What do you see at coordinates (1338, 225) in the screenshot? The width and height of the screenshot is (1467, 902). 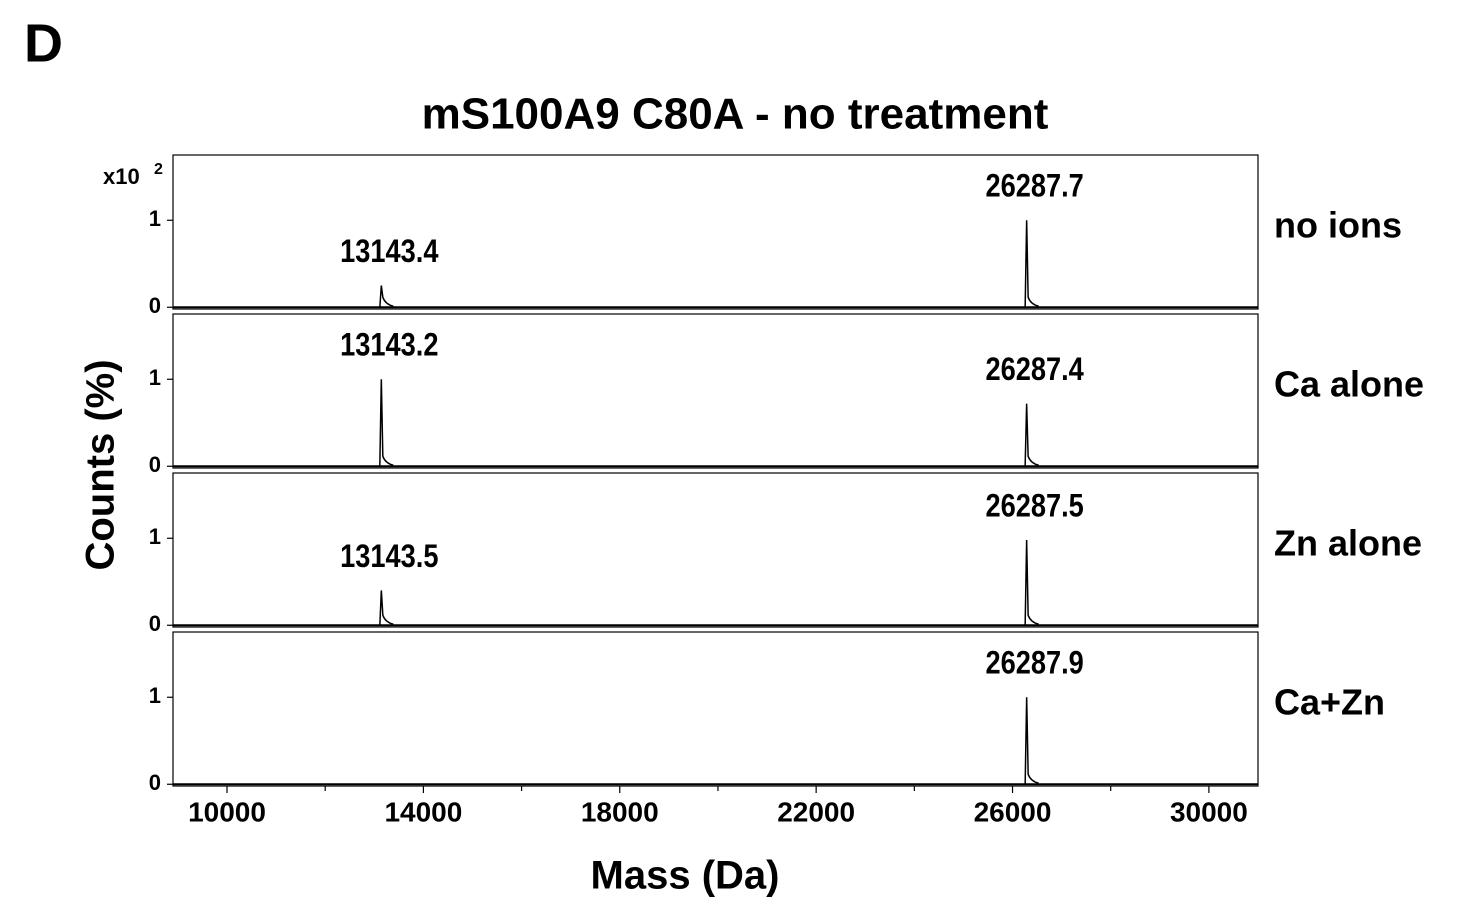 I see `panel-name: no ions` at bounding box center [1338, 225].